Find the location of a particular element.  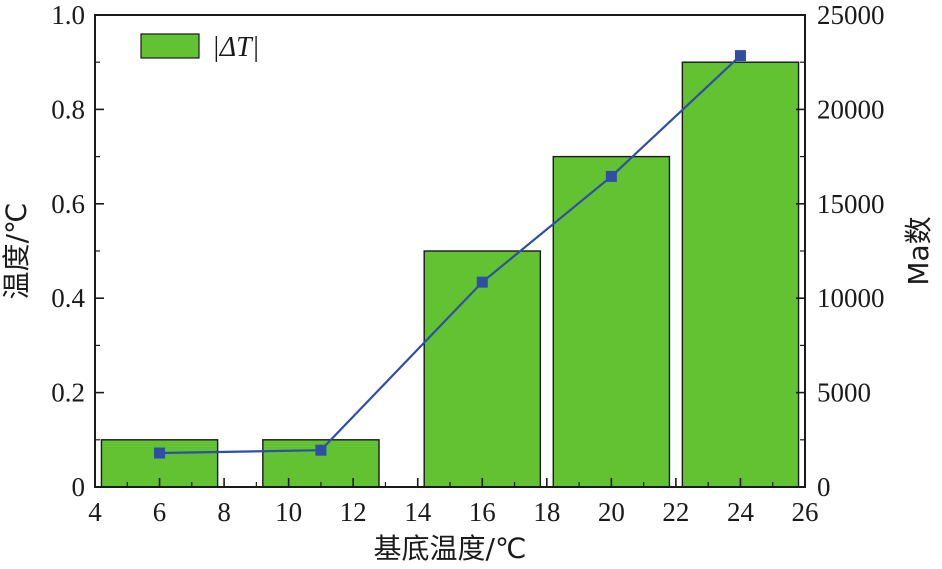

y-right-tick-label-0: 0 is located at coordinates (824, 487).